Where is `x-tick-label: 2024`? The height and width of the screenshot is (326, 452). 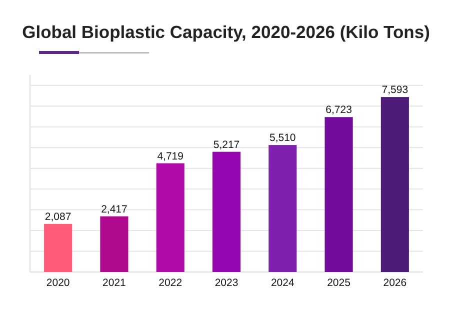
x-tick-label: 2024 is located at coordinates (282, 283).